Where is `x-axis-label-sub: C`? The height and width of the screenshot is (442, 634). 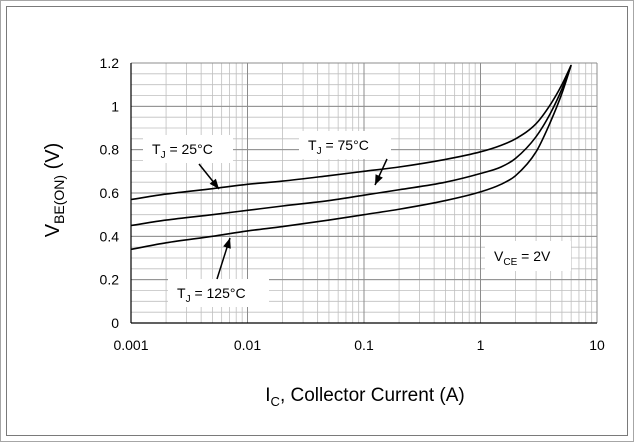
x-axis-label-sub: C is located at coordinates (275, 401).